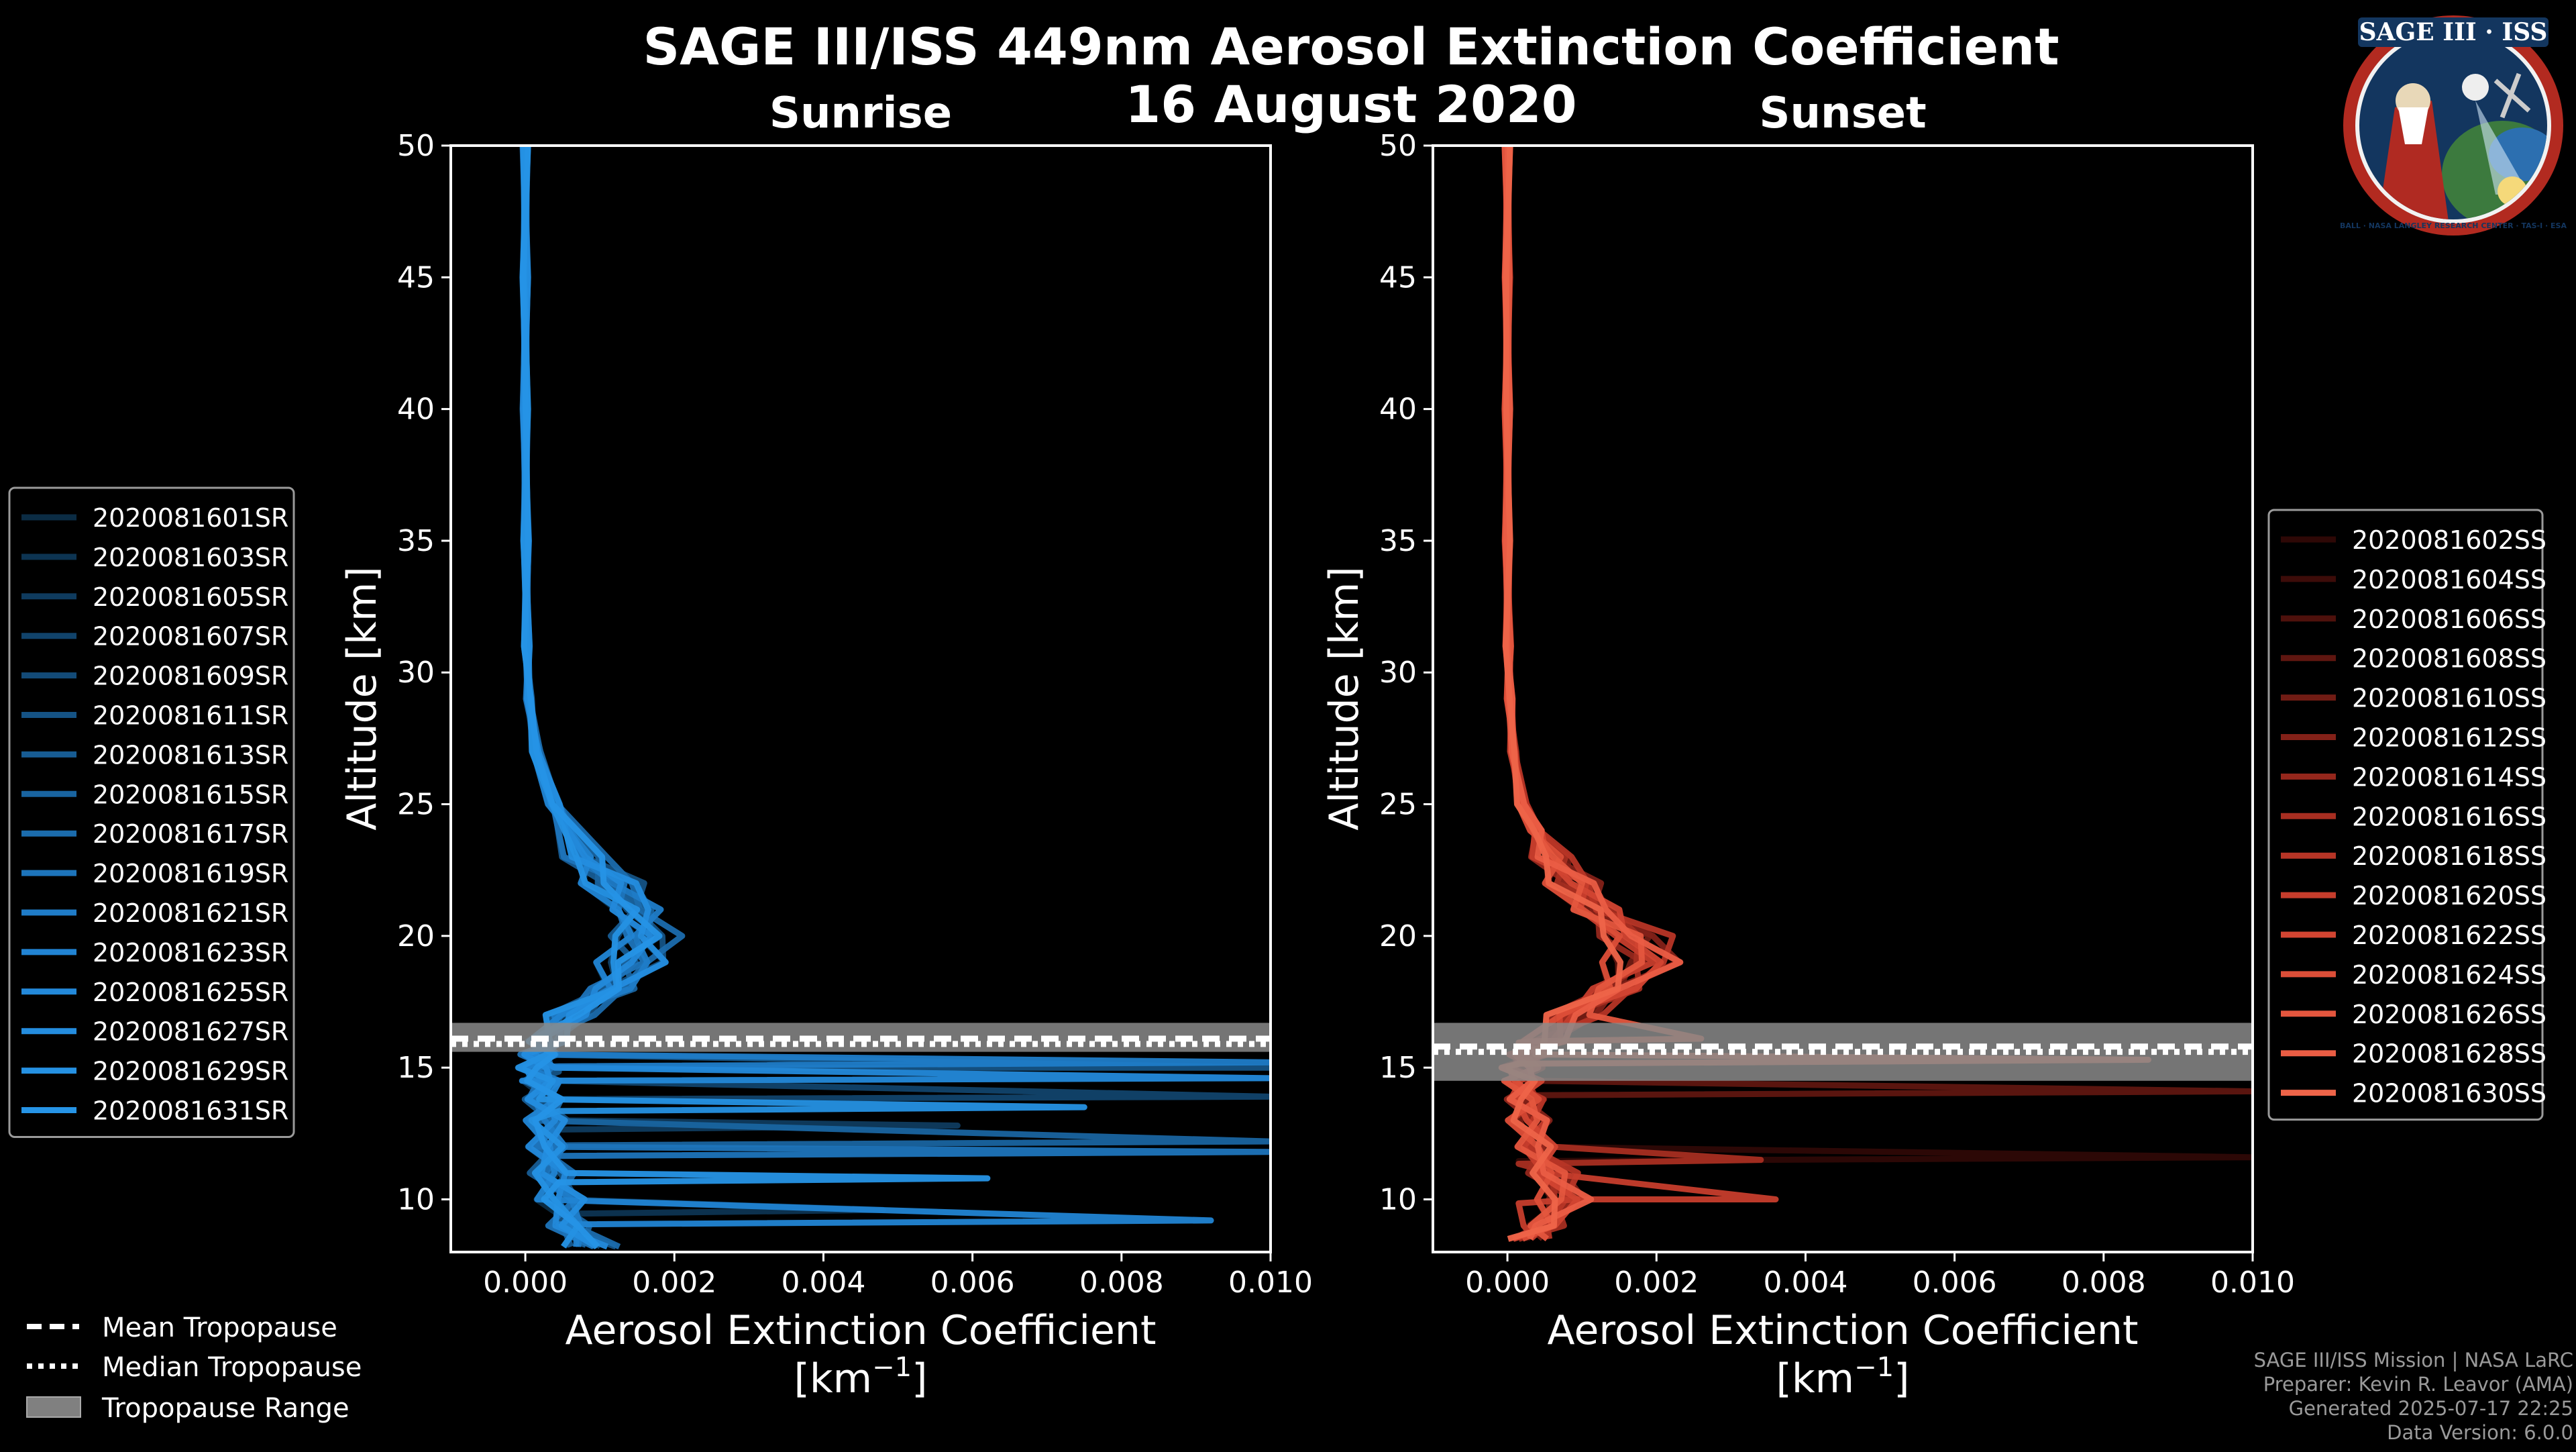  Describe the element at coordinates (416, 410) in the screenshot. I see `sunrise-y-tick-label: 40` at that location.